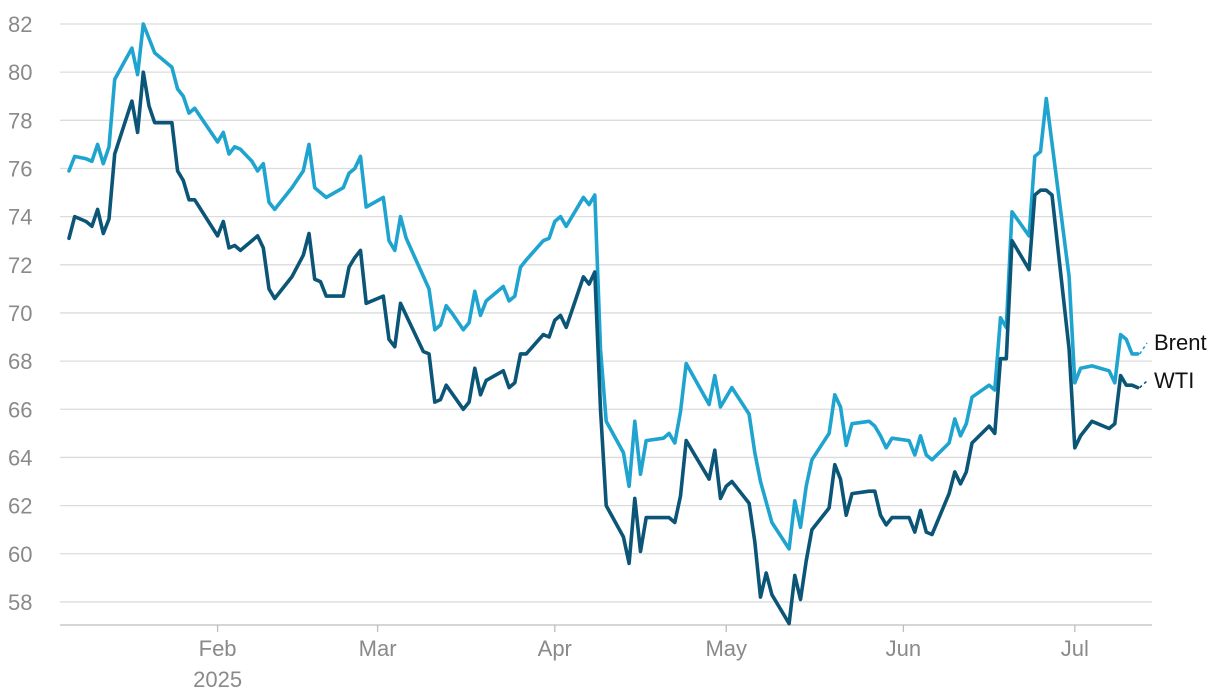 This screenshot has height=700, width=1220. Describe the element at coordinates (606, 658) in the screenshot. I see `x-axis: Feb 2025 Mar Apr May Jun Jul` at that location.